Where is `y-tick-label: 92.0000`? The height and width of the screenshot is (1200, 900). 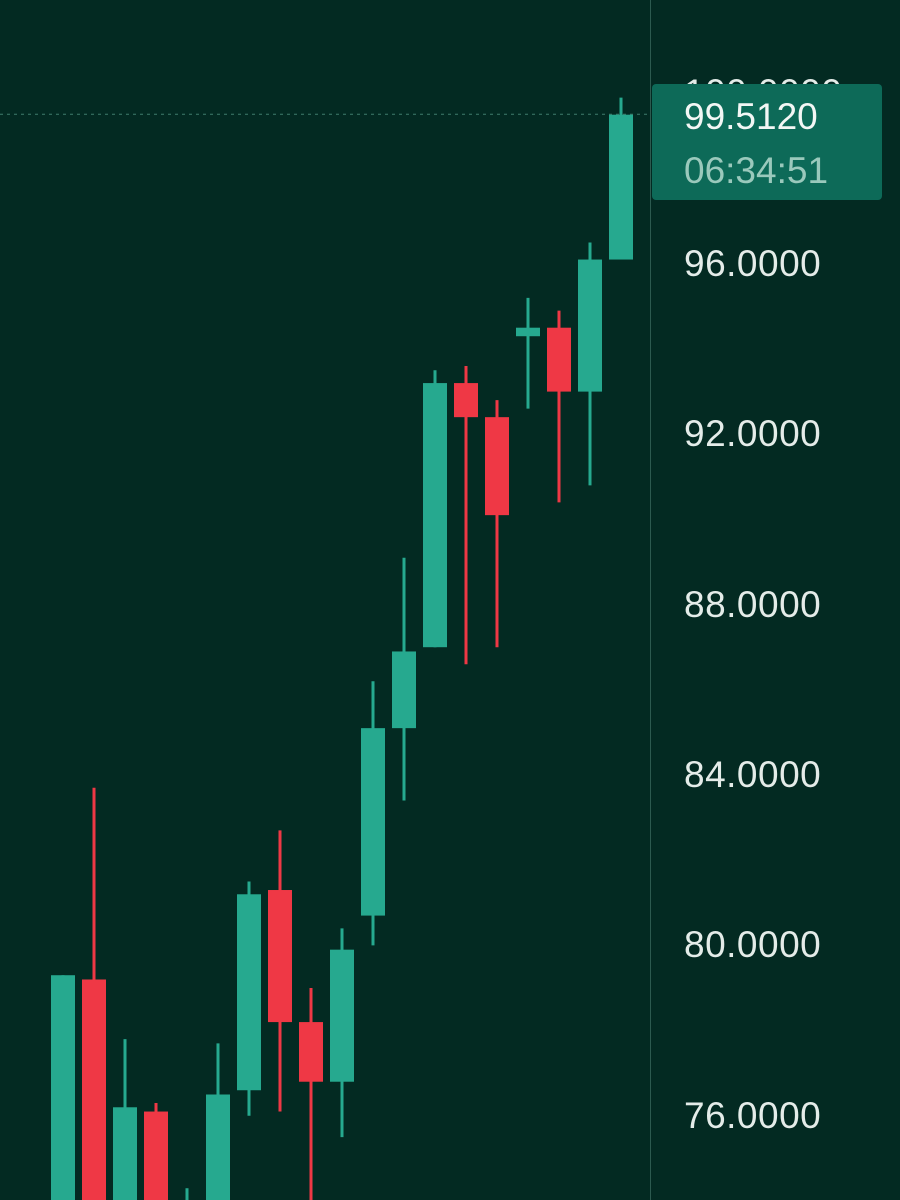 y-tick-label: 92.0000 is located at coordinates (753, 434).